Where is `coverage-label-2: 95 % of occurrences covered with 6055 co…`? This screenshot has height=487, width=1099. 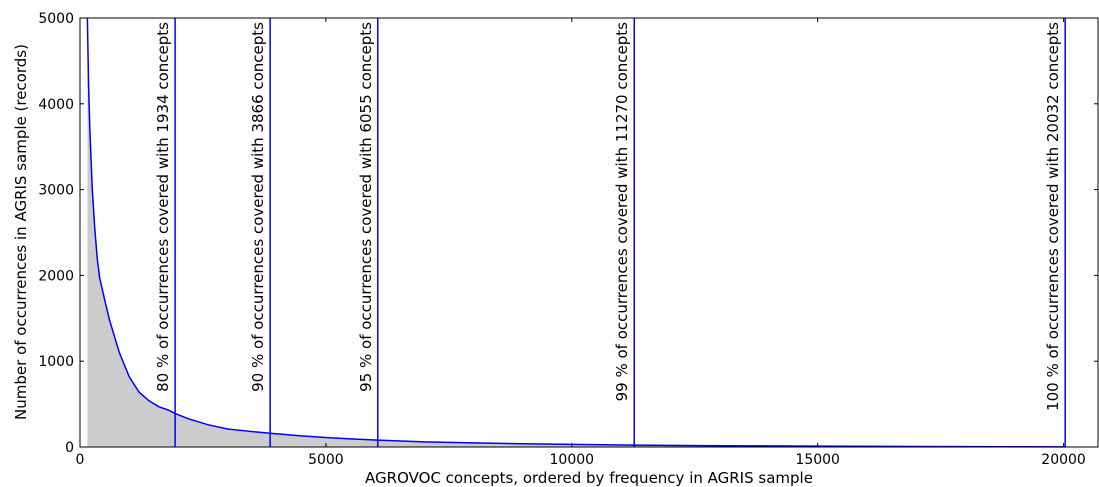
coverage-label-2: 95 % of occurrences covered with 6055 co… is located at coordinates (366, 207).